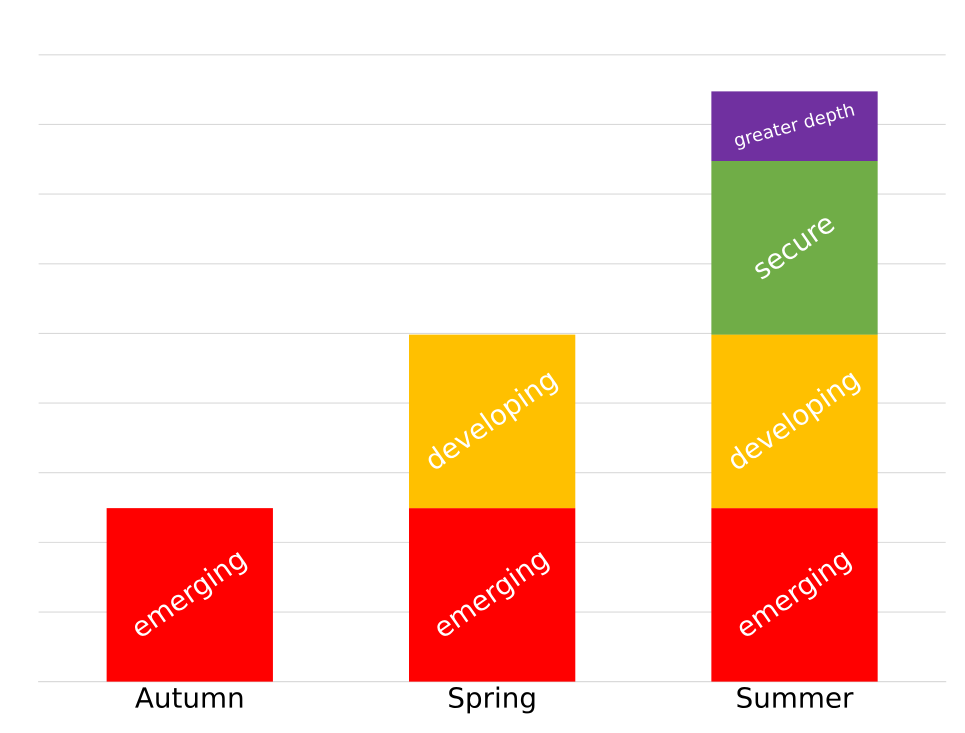  Describe the element at coordinates (491, 700) in the screenshot. I see `x-tick-label: Spring` at that location.